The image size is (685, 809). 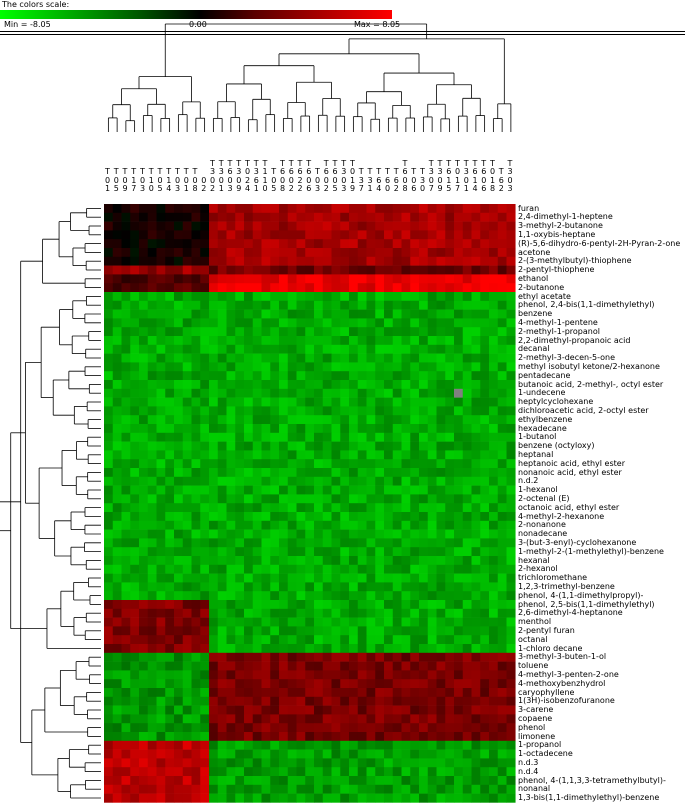 What do you see at coordinates (561, 516) in the screenshot?
I see `row-label: 4-methyl-2-hexanone` at bounding box center [561, 516].